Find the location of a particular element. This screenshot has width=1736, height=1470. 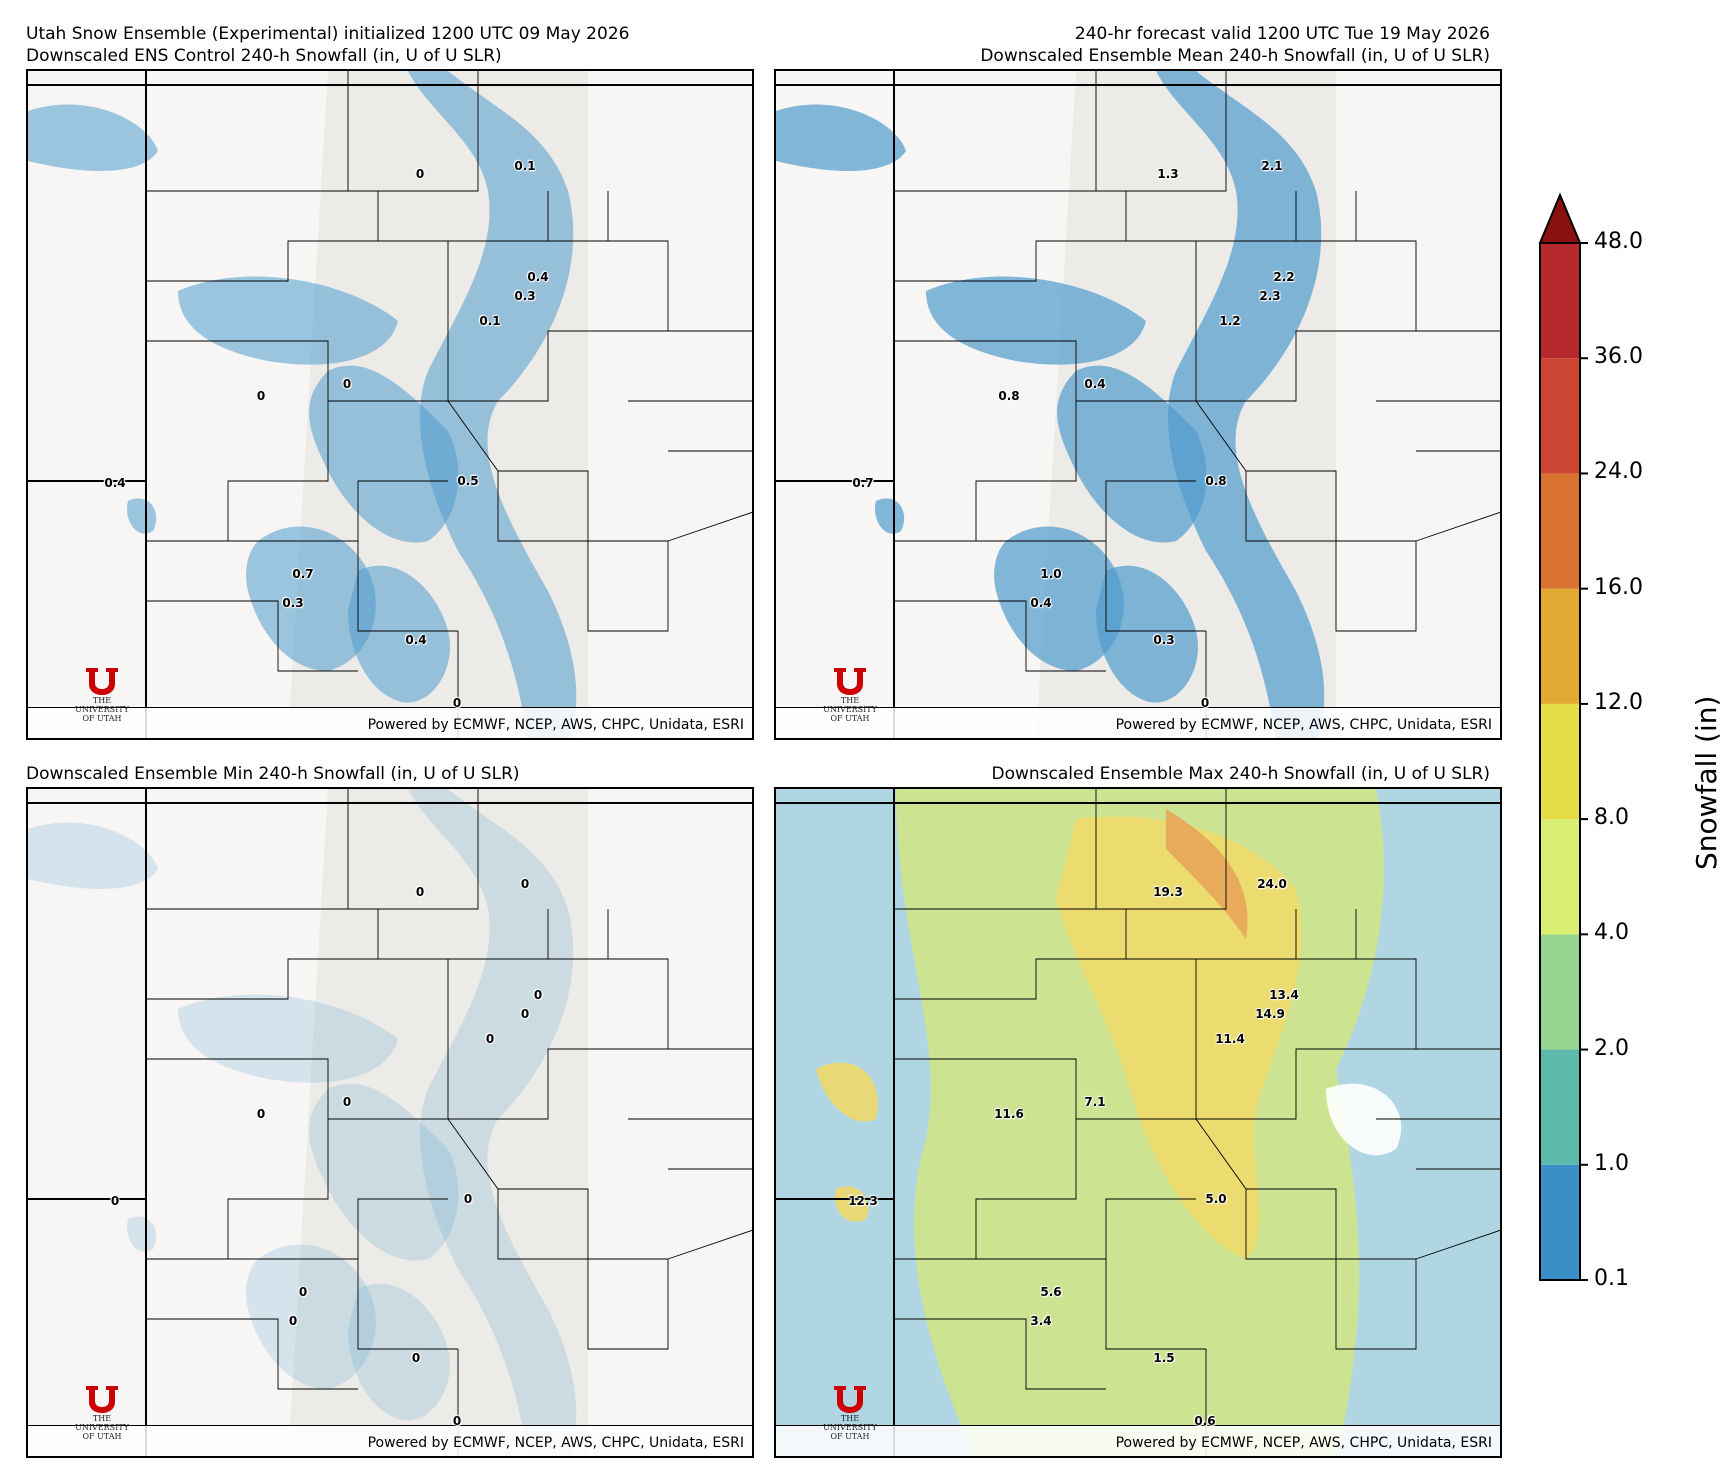

snowfall-point-label: 2.2 is located at coordinates (1284, 277).